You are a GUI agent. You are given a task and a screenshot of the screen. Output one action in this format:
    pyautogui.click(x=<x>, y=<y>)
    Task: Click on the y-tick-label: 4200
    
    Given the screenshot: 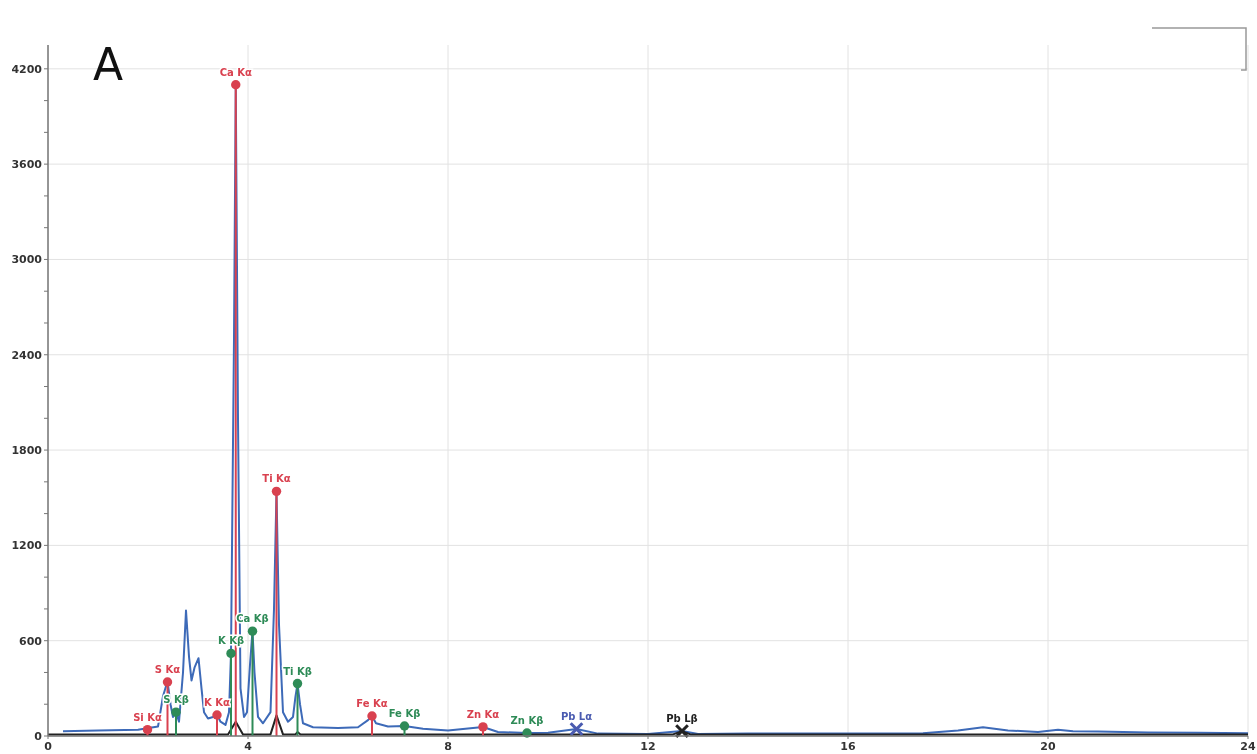 What is the action you would take?
    pyautogui.click(x=27, y=69)
    